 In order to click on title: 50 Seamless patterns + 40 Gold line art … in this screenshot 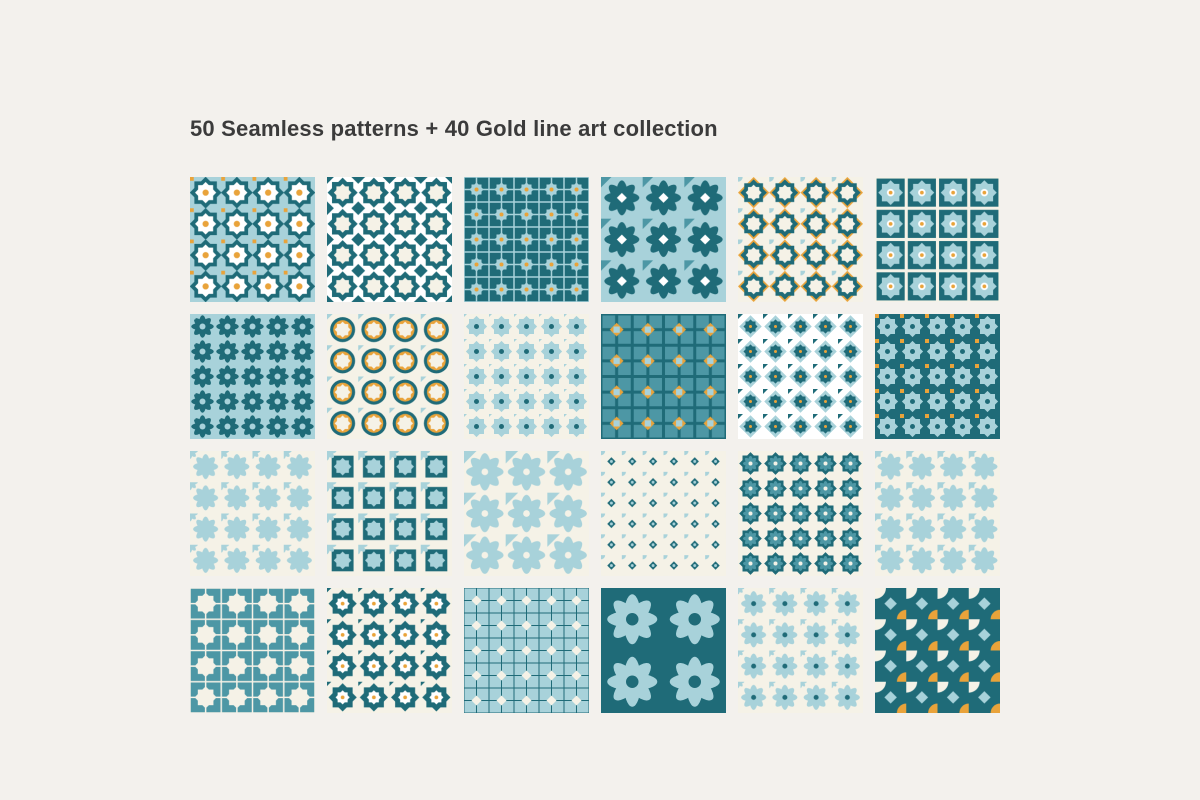, I will do `click(454, 128)`.